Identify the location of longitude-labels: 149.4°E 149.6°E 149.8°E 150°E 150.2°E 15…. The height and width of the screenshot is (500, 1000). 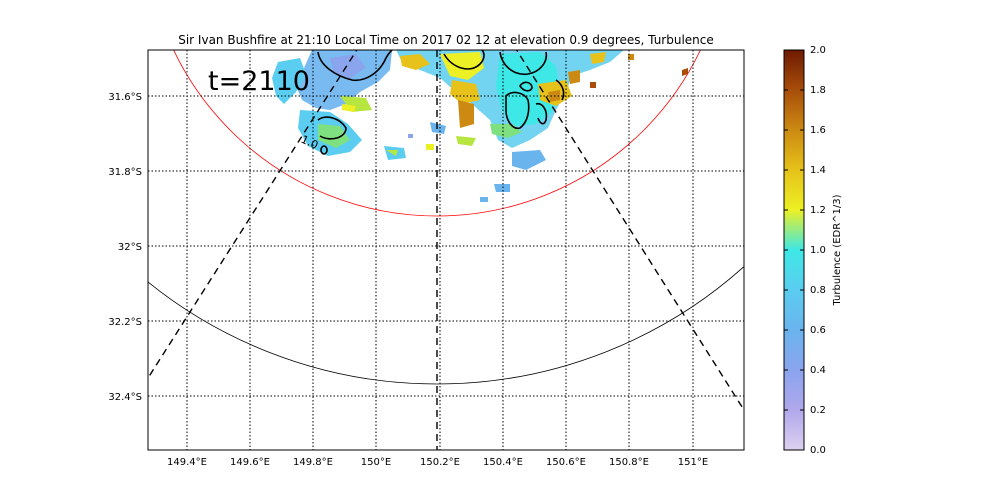
(437, 462).